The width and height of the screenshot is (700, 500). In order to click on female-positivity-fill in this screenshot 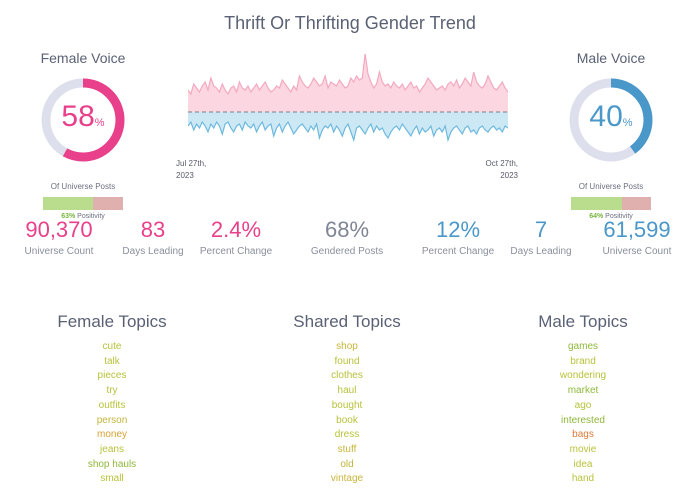, I will do `click(68, 203)`.